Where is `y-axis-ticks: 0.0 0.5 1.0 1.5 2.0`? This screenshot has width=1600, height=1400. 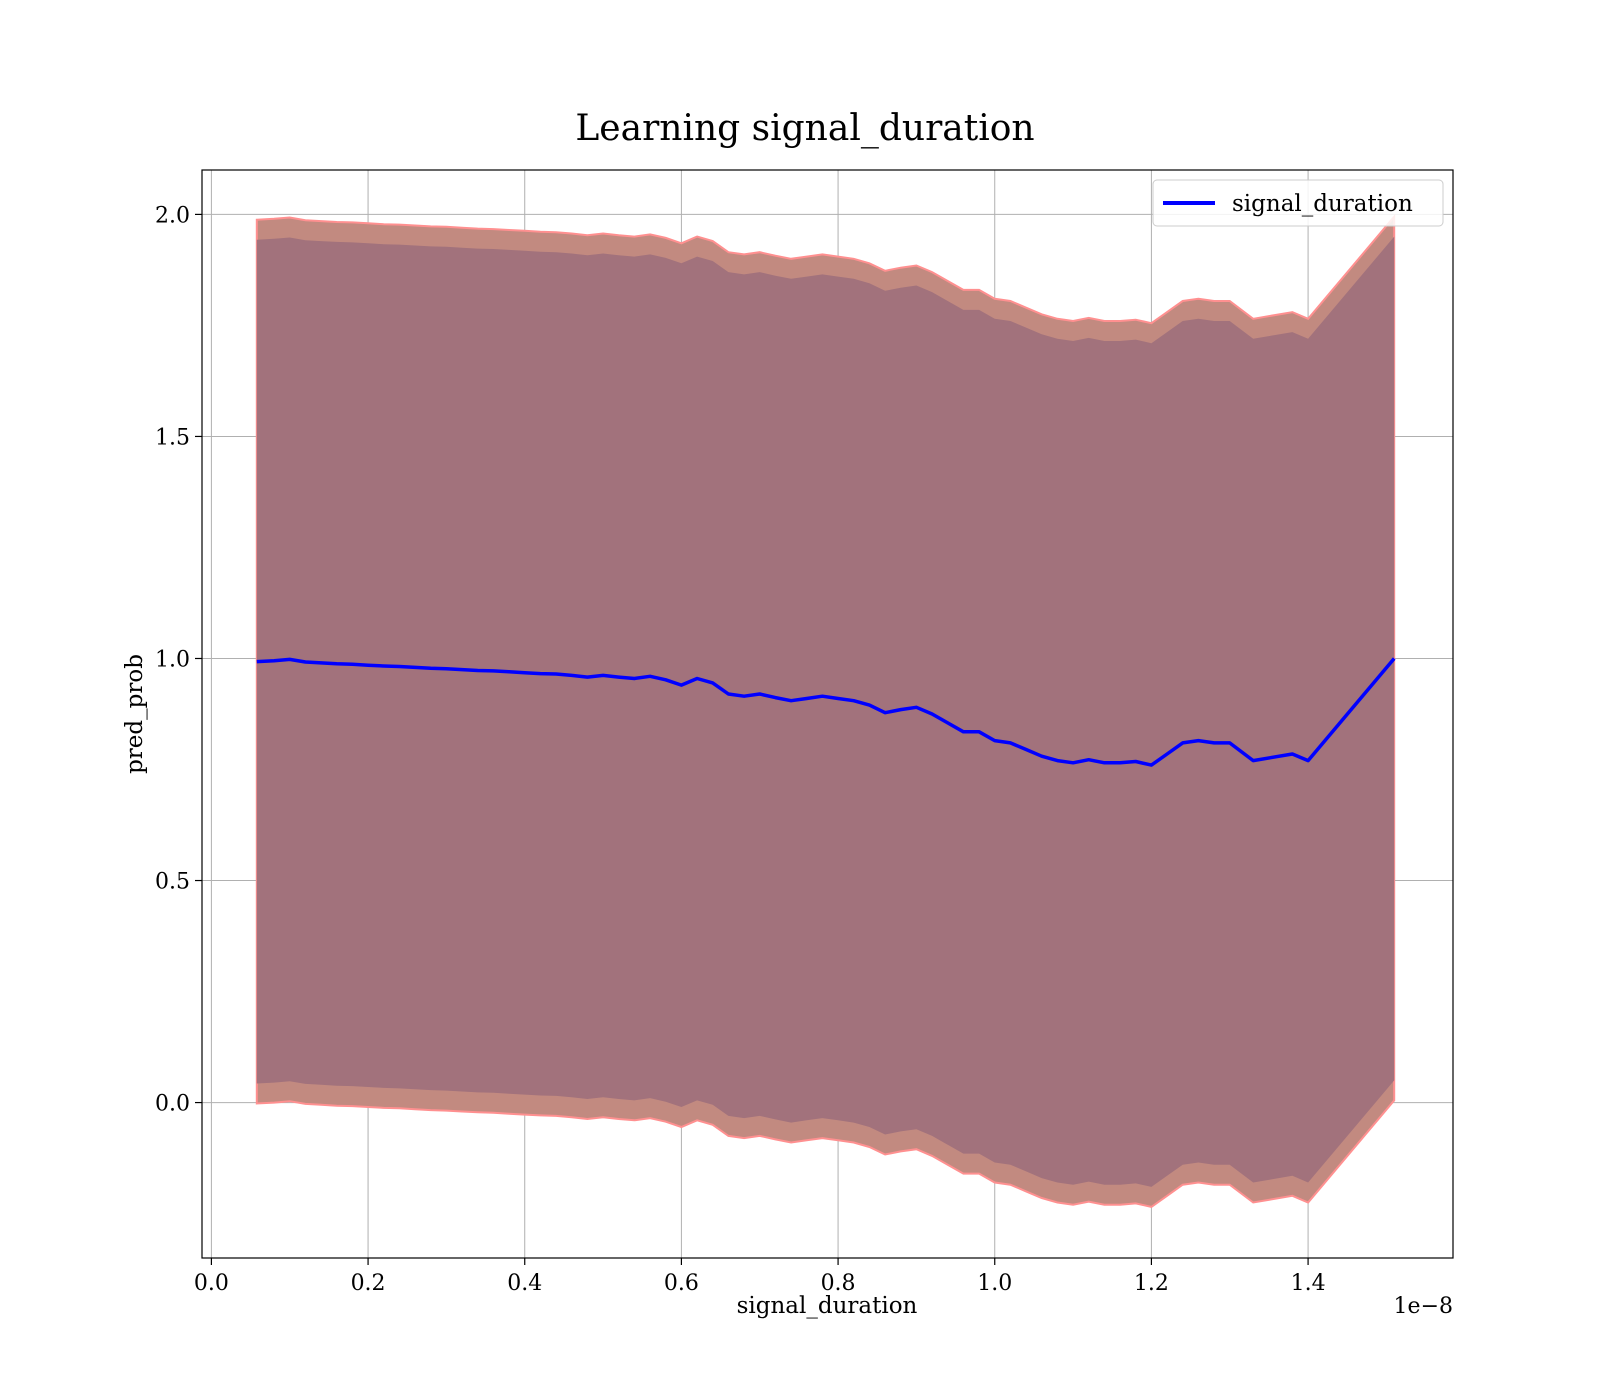
y-axis-ticks: 0.0 0.5 1.0 1.5 2.0 is located at coordinates (178, 660).